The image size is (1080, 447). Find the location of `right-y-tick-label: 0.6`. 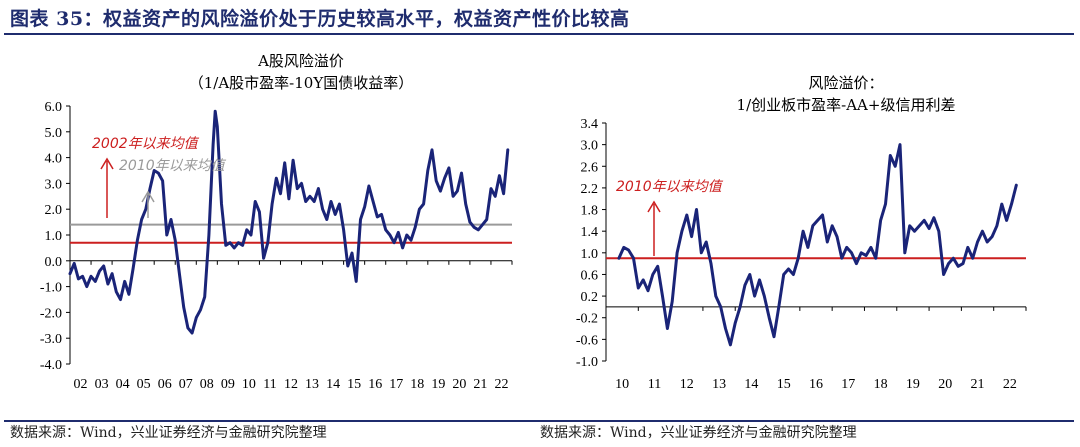

right-y-tick-label: 0.6 is located at coordinates (590, 275).